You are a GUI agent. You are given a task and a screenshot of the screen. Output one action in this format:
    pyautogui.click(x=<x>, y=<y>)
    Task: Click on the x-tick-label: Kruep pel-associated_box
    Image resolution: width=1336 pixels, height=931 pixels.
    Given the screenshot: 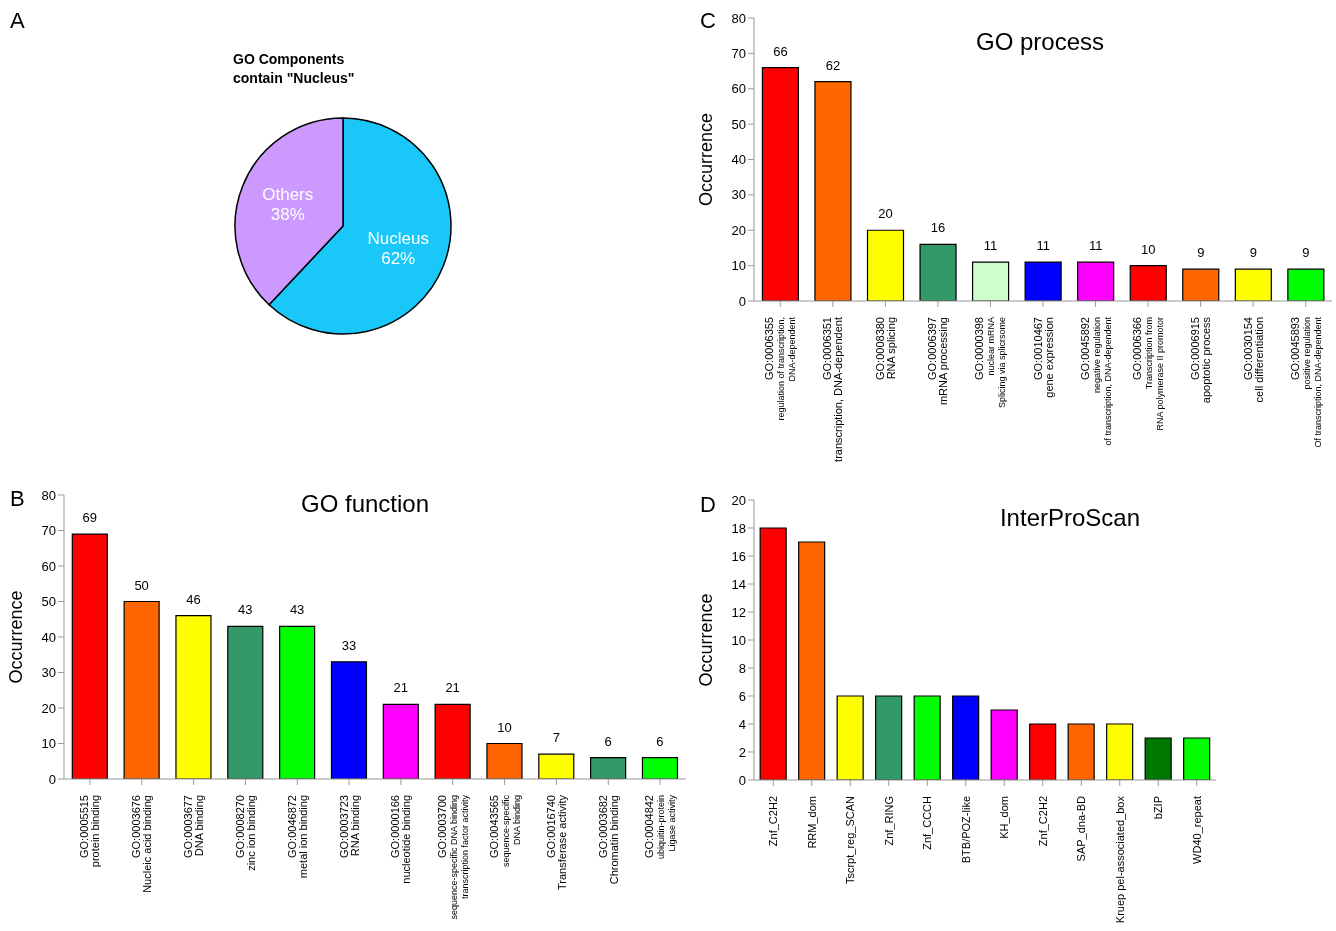 What is the action you would take?
    pyautogui.click(x=1119, y=859)
    